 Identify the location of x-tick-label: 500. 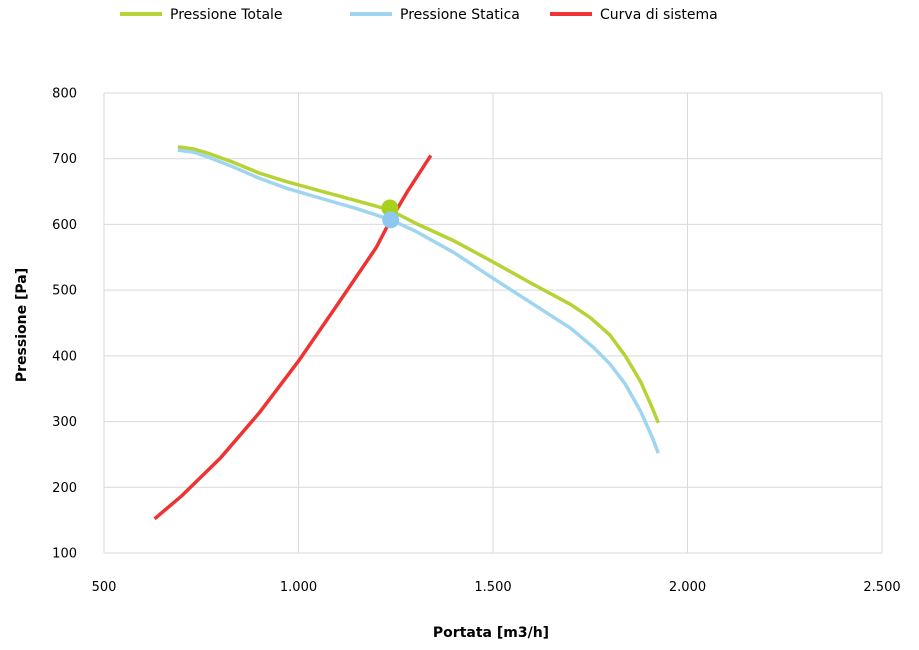
(104, 587).